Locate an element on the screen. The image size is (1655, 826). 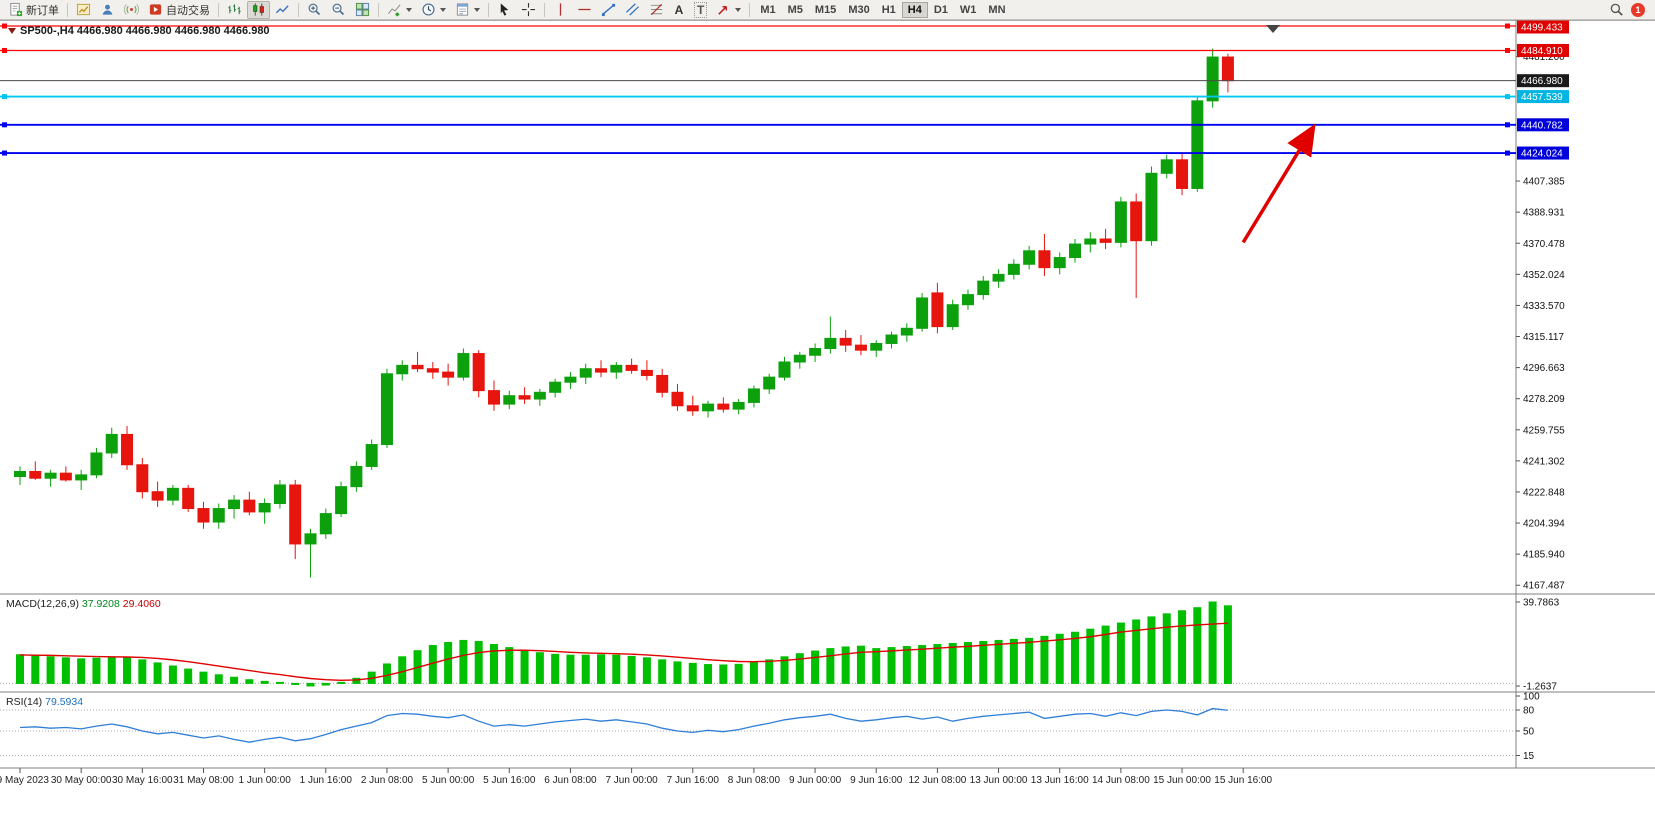
rsi-indicator: 100 80 50 15 is located at coordinates (770, 727).